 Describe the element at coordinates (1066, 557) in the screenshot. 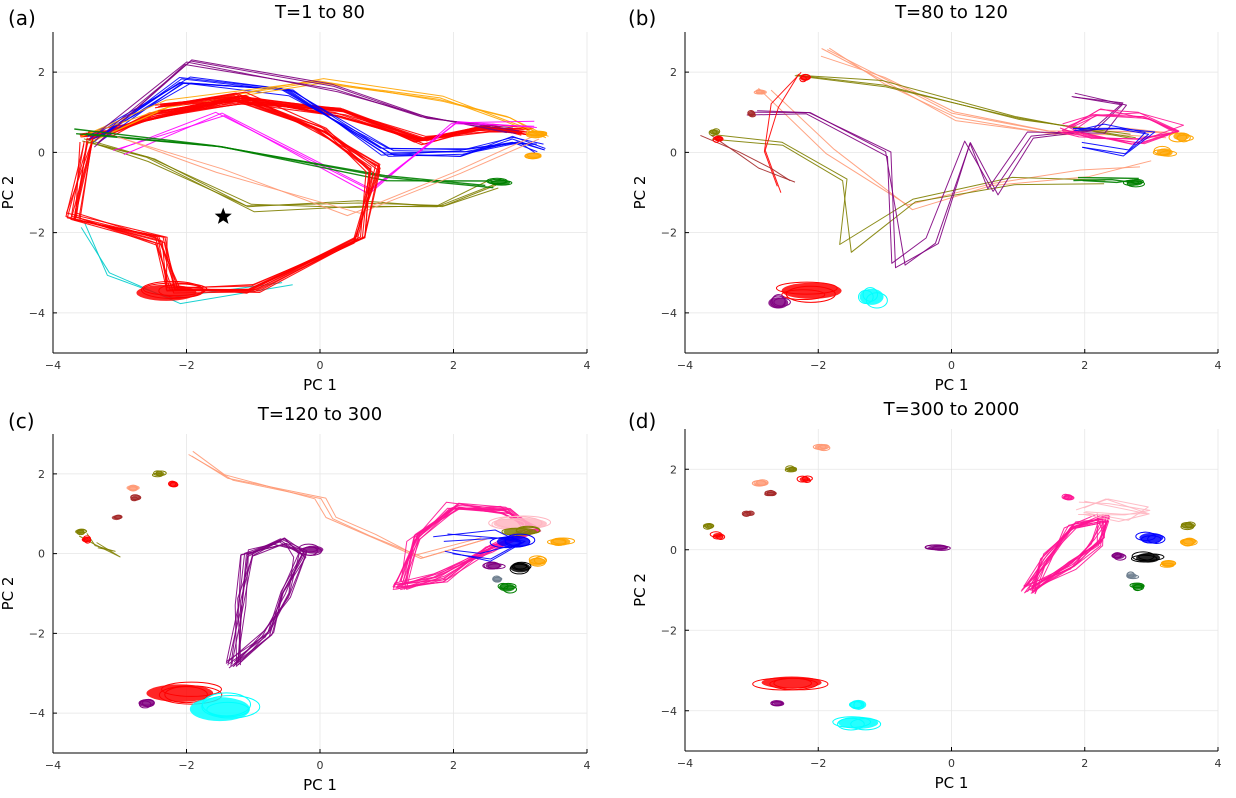

I see `series-line-magenta-loop` at that location.